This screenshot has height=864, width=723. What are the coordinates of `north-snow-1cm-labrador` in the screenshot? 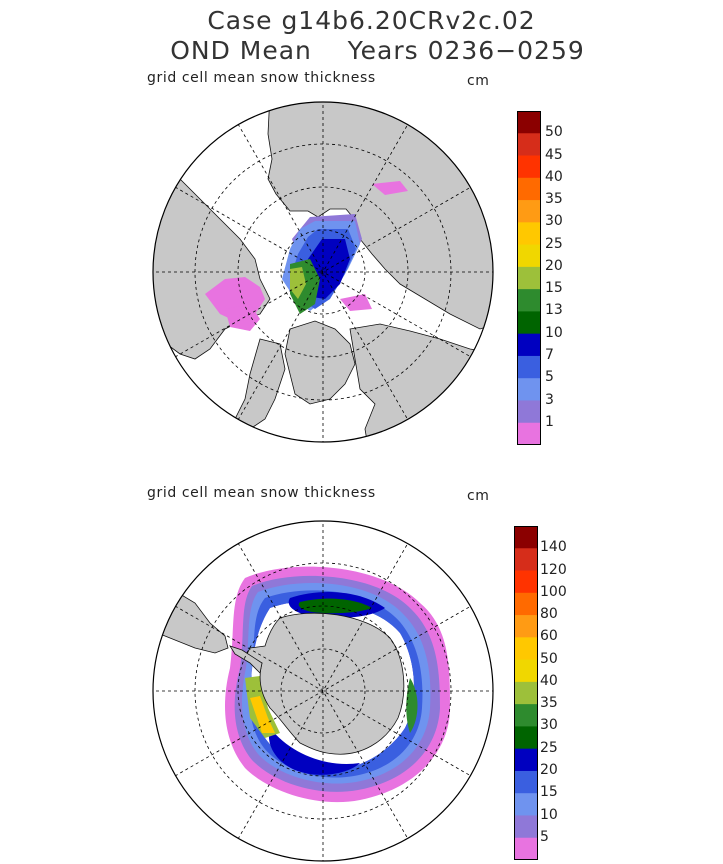 It's located at (242, 317).